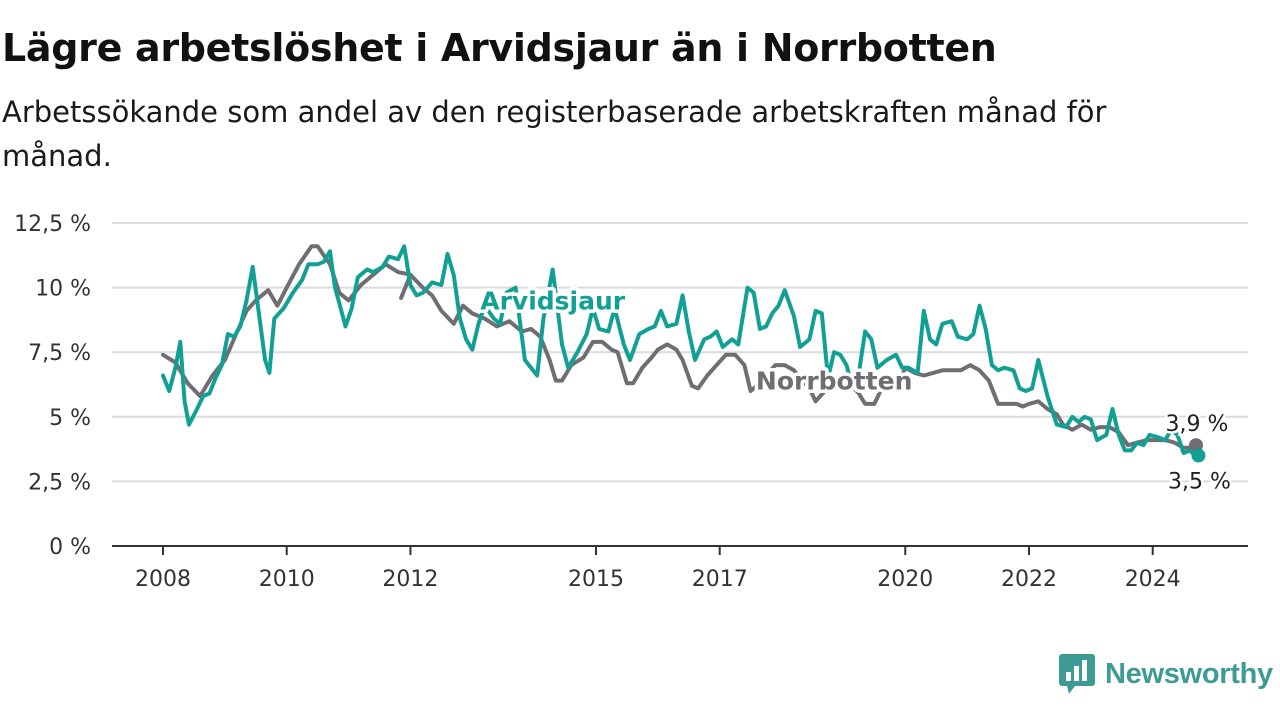 The image size is (1280, 720). What do you see at coordinates (1197, 424) in the screenshot?
I see `end-label-norrbotten: 3,9 %` at bounding box center [1197, 424].